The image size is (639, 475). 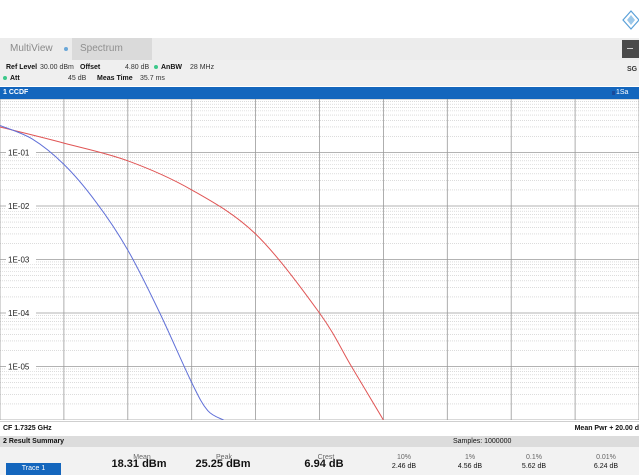 What do you see at coordinates (606, 466) in the screenshot?
I see `value-0-01pct: 6.24 dB` at bounding box center [606, 466].